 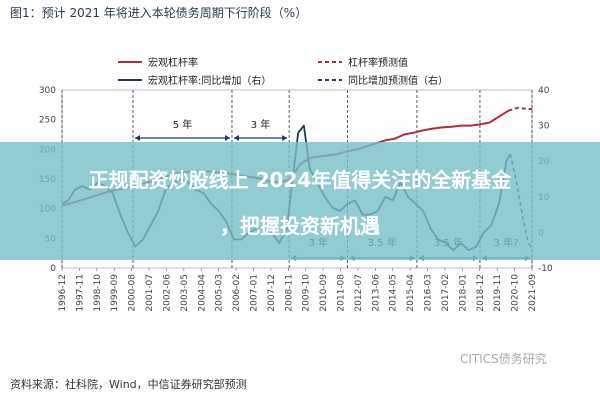 What do you see at coordinates (202, 293) in the screenshot?
I see `x-axis-tick-label: 2004-04` at bounding box center [202, 293].